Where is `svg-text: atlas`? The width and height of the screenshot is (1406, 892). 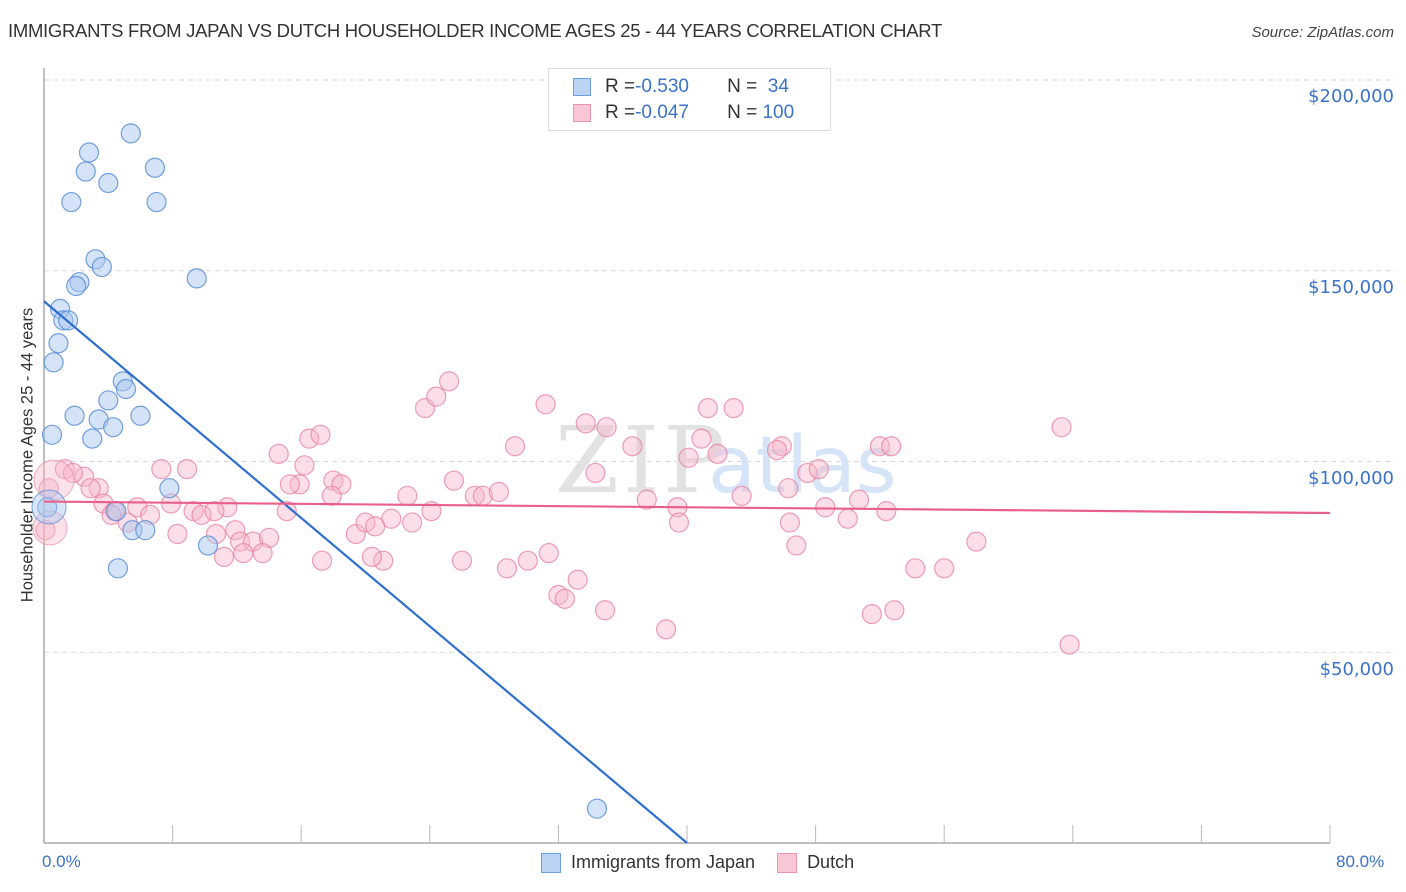 svg-text: atlas is located at coordinates (802, 466).